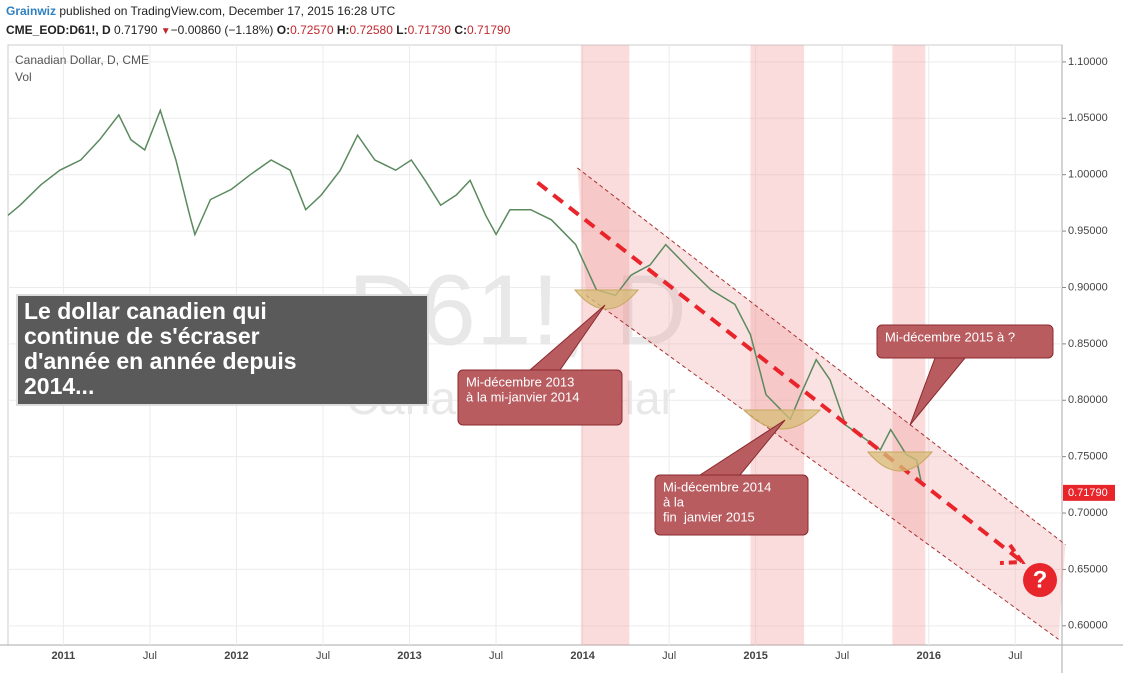  What do you see at coordinates (582, 656) in the screenshot?
I see `x-tick-label: 2014` at bounding box center [582, 656].